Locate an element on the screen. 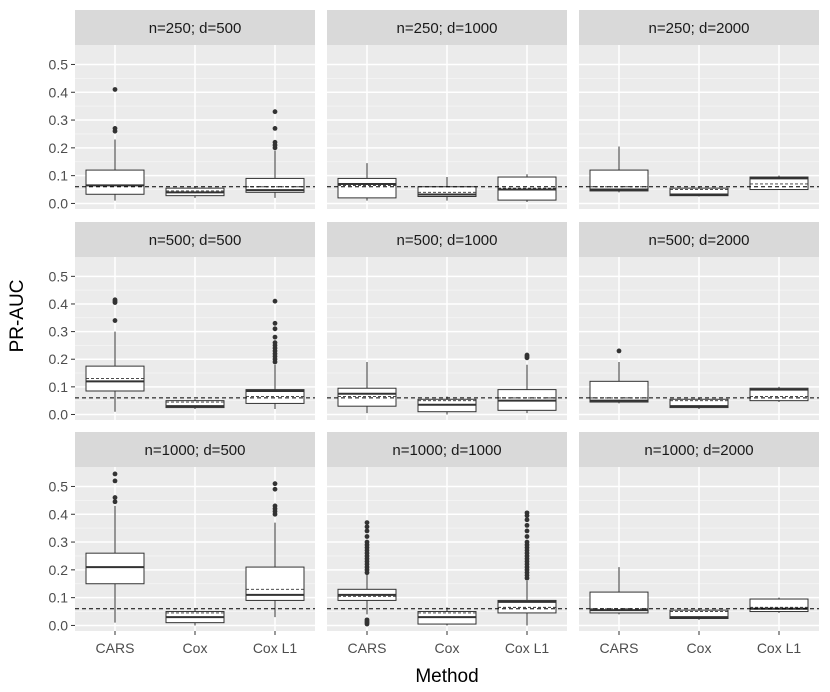 The width and height of the screenshot is (830, 692). y-axis-row-2: 0.0 0.1 0.2 0.3 0.4 0.5 is located at coordinates (62, 345).